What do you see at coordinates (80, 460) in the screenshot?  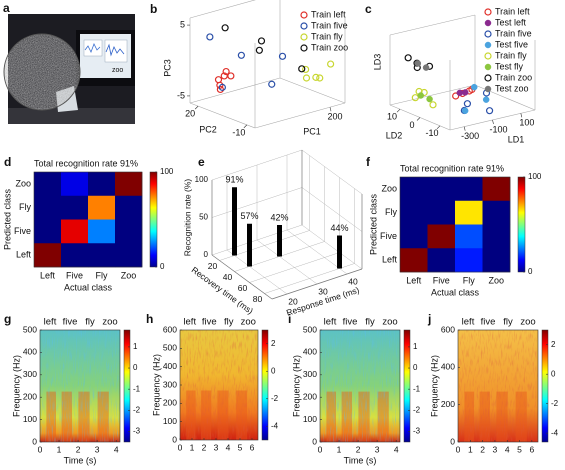 I see `x-axis-label: Time (s)` at bounding box center [80, 460].